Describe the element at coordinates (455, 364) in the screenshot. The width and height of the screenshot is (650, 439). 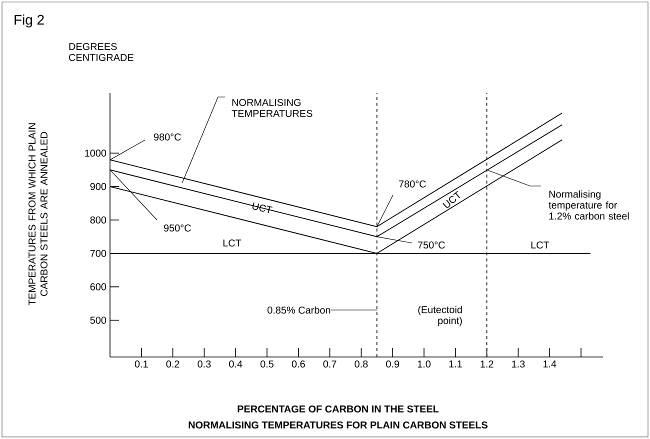
I see `x-tick-label: 1.1` at that location.